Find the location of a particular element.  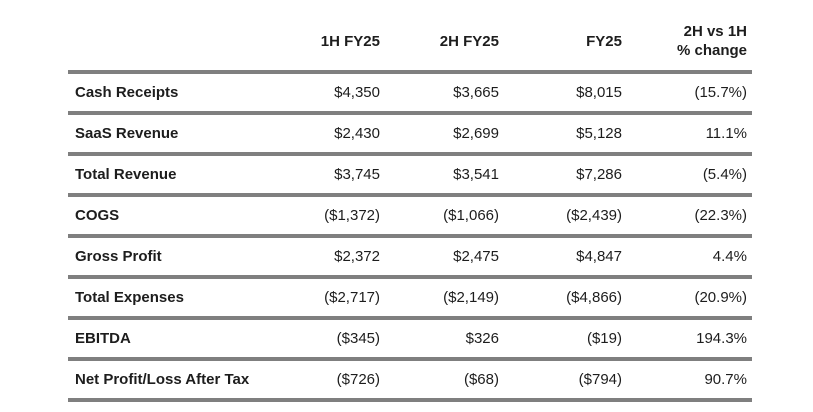

value-1h-fy25: $2,372 is located at coordinates (357, 256).